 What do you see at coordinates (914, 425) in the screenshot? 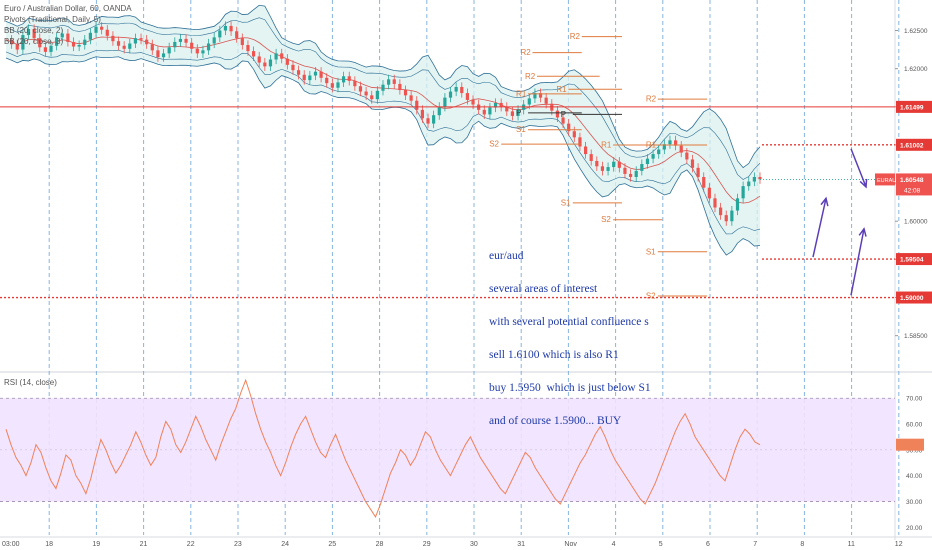
I see `rsi-tick-label: 60.00` at bounding box center [914, 425].